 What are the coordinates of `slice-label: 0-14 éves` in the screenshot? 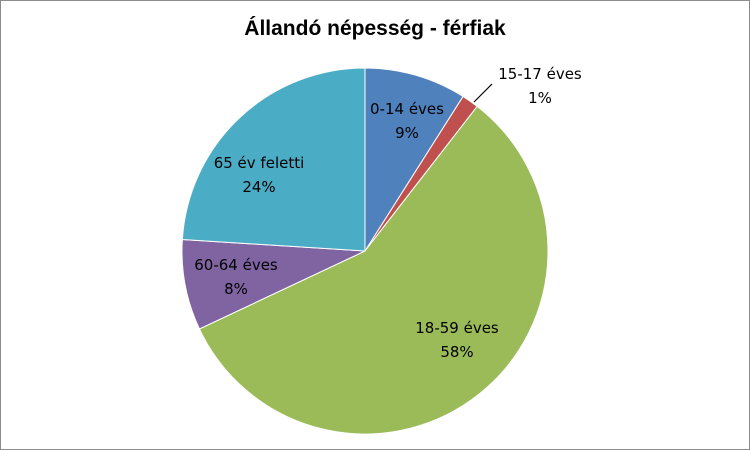 It's located at (407, 109).